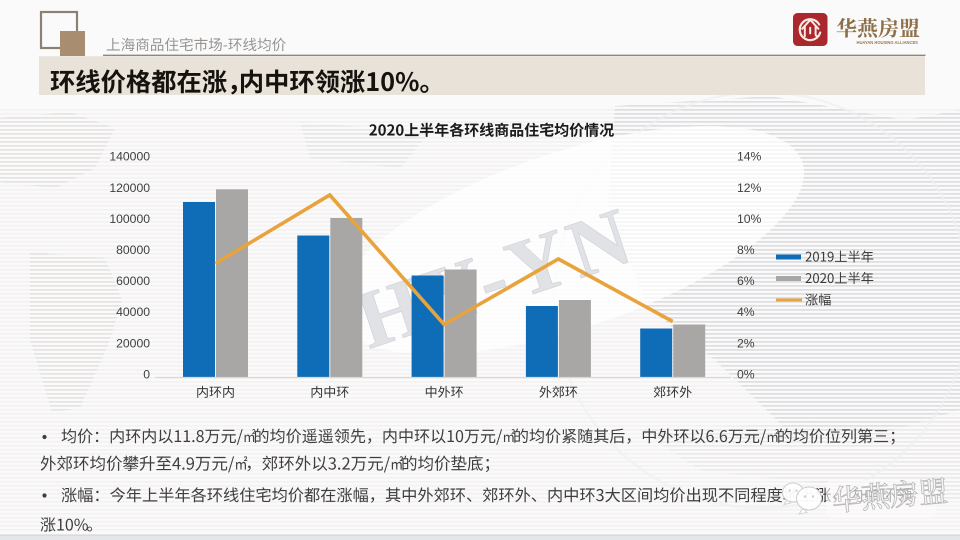  What do you see at coordinates (146, 374) in the screenshot?
I see `svg-text: 0` at bounding box center [146, 374].